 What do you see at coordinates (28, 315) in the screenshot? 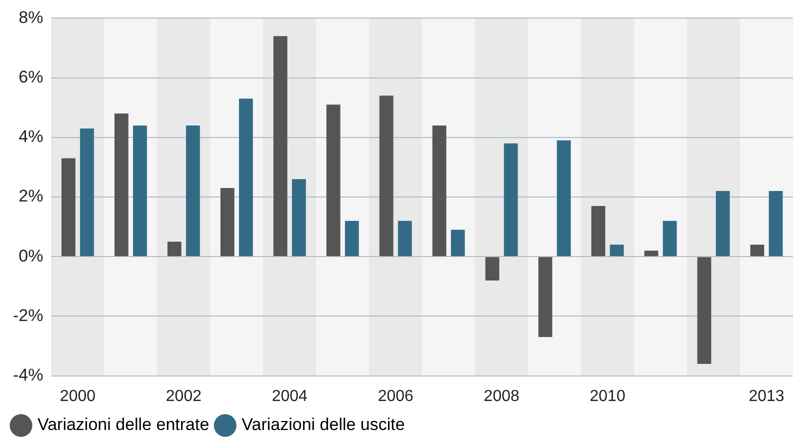
I see `y-tick-label: -2%` at bounding box center [28, 315].